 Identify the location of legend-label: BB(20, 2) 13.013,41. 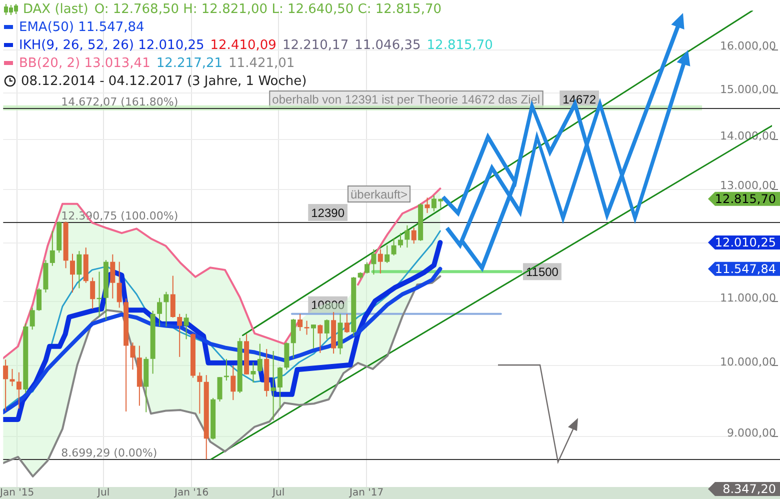
(84, 63).